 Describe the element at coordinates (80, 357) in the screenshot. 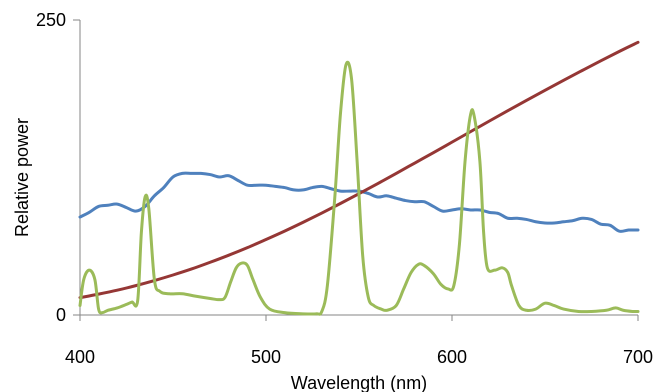

I see `x-tick-label-400: 400` at that location.